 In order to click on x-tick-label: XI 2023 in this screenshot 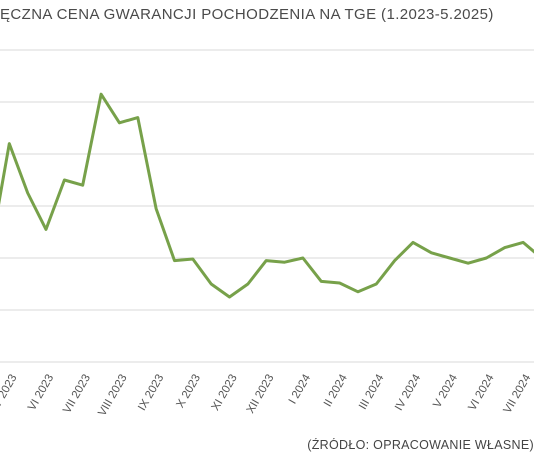, I will do `click(225, 393)`.